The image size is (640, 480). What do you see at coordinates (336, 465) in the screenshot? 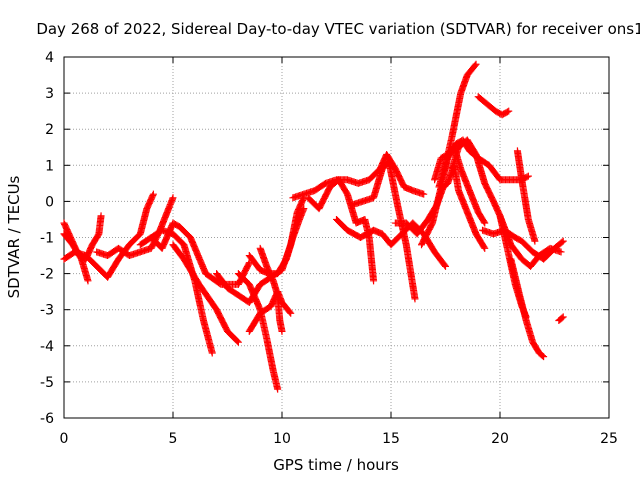
I see `x-axis-label: GPS time / hours` at bounding box center [336, 465].